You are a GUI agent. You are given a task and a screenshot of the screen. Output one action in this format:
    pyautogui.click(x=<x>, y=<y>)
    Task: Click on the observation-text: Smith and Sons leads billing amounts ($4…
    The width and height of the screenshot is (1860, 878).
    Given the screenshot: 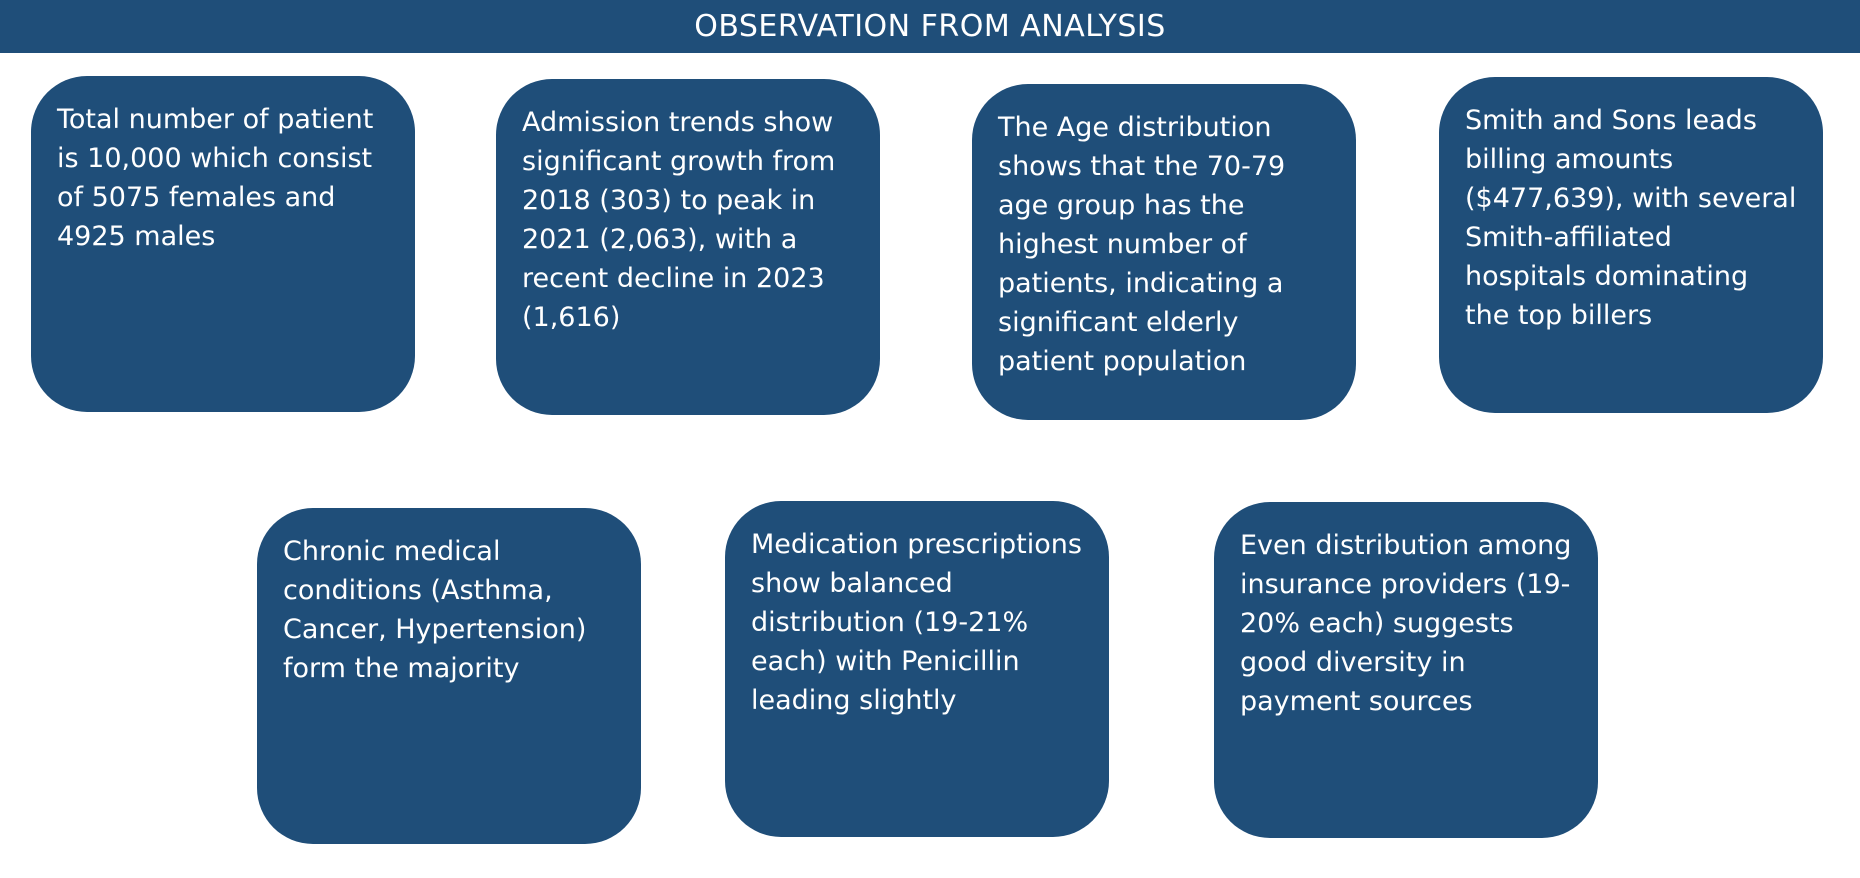 What is the action you would take?
    pyautogui.click(x=1631, y=218)
    